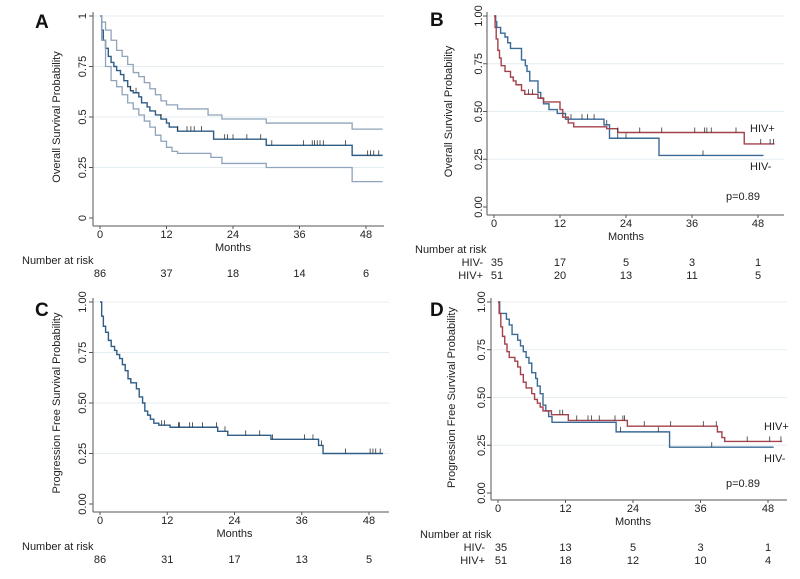 The height and width of the screenshot is (579, 800). I want to click on km-curve-upper-95-ci, so click(241, 72).